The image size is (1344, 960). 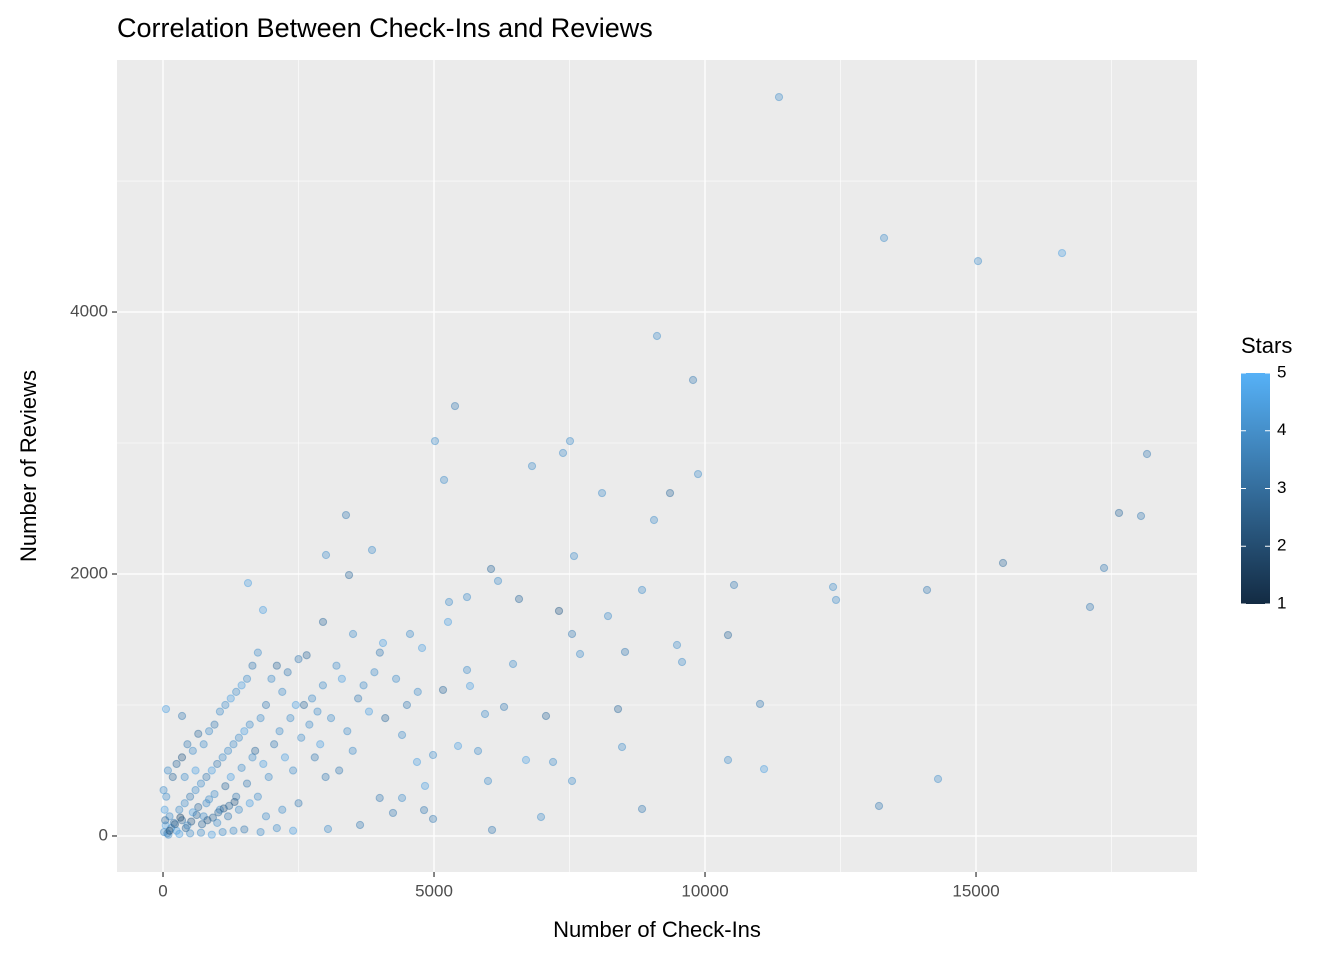 What do you see at coordinates (1281, 371) in the screenshot?
I see `legend-label: 5` at bounding box center [1281, 371].